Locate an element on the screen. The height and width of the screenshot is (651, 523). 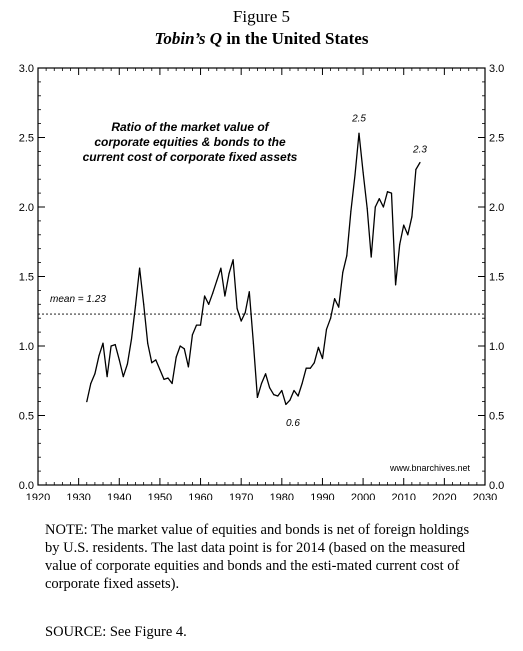
y-tick-label-left: 1.0 is located at coordinates (26, 347).